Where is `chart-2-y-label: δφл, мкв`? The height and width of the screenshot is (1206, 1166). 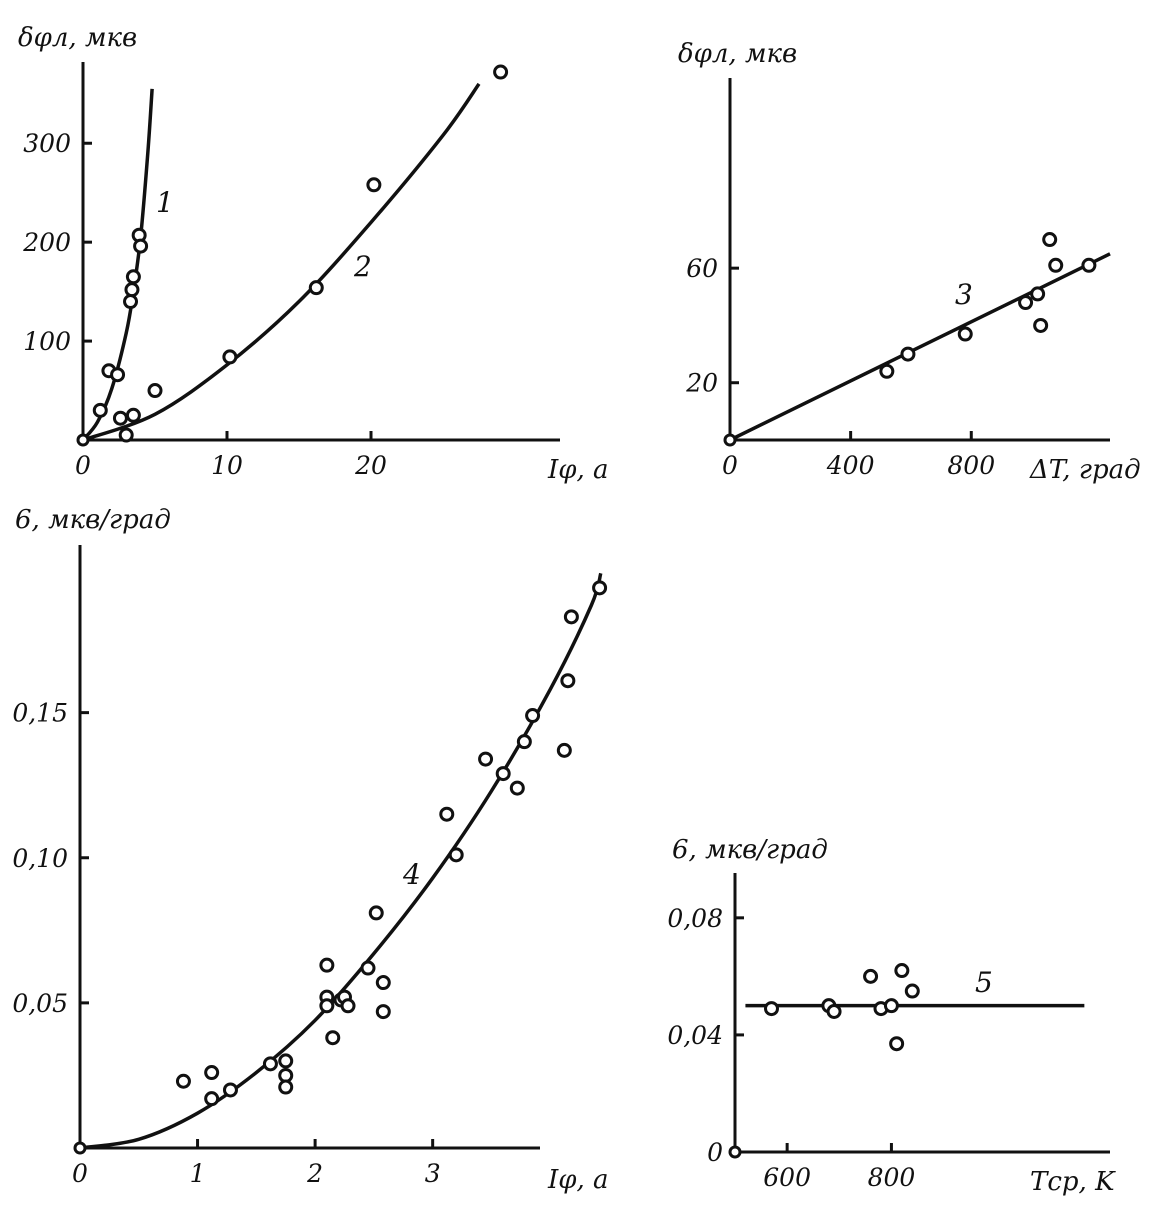
chart-2-y-label: δφл, мкв is located at coordinates (737, 54).